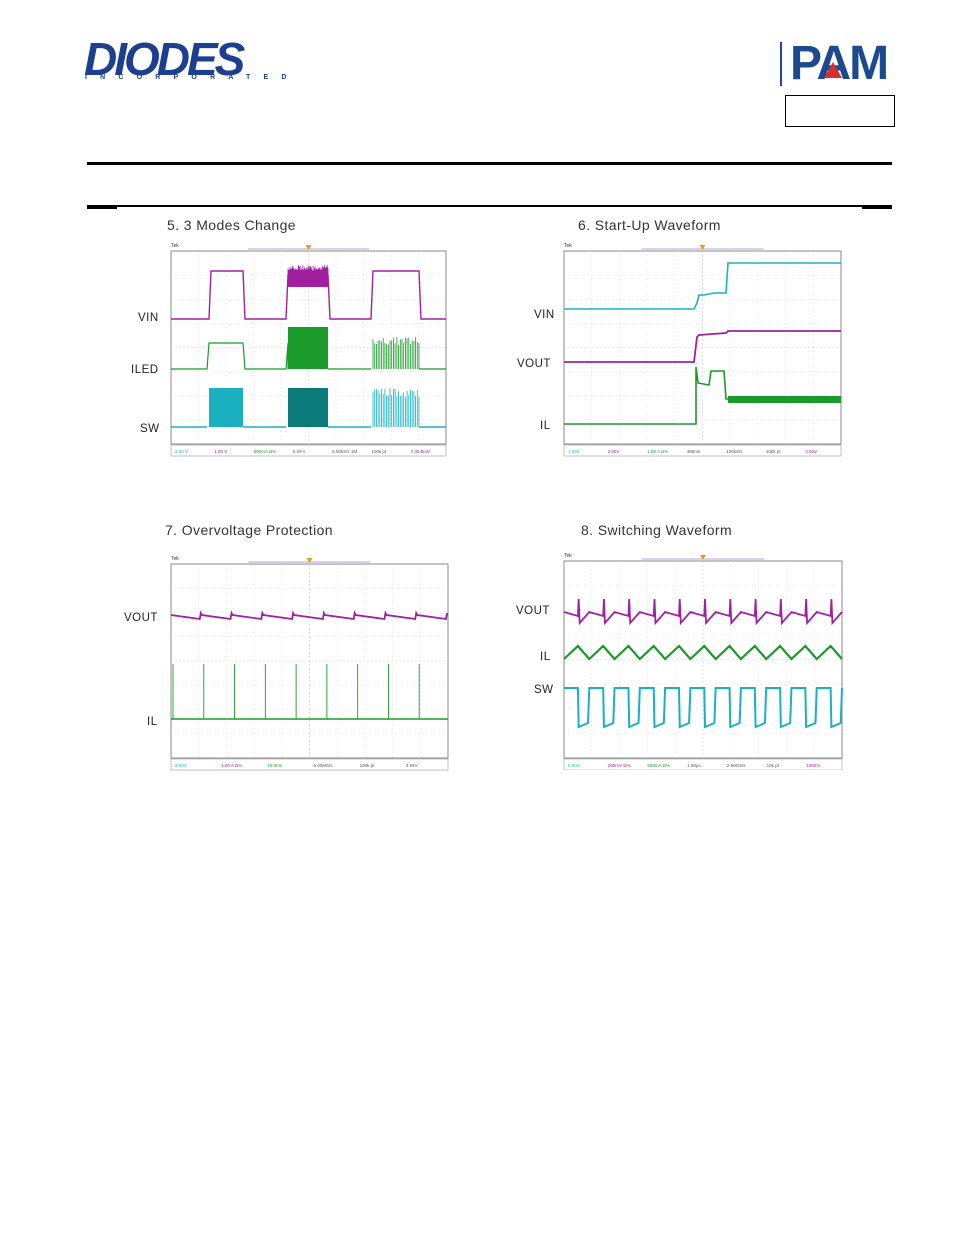  I want to click on status-readout: 1.00V, so click(574, 451).